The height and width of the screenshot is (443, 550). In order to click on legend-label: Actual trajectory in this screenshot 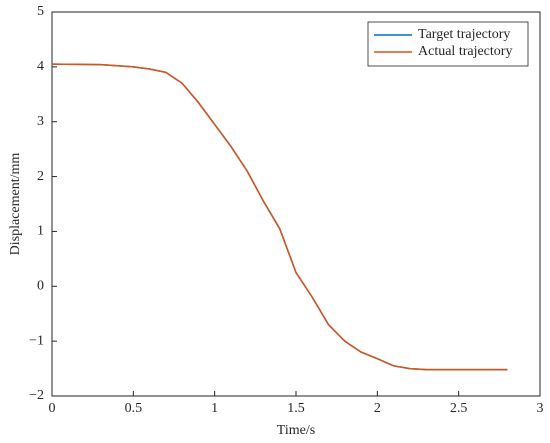, I will do `click(465, 51)`.